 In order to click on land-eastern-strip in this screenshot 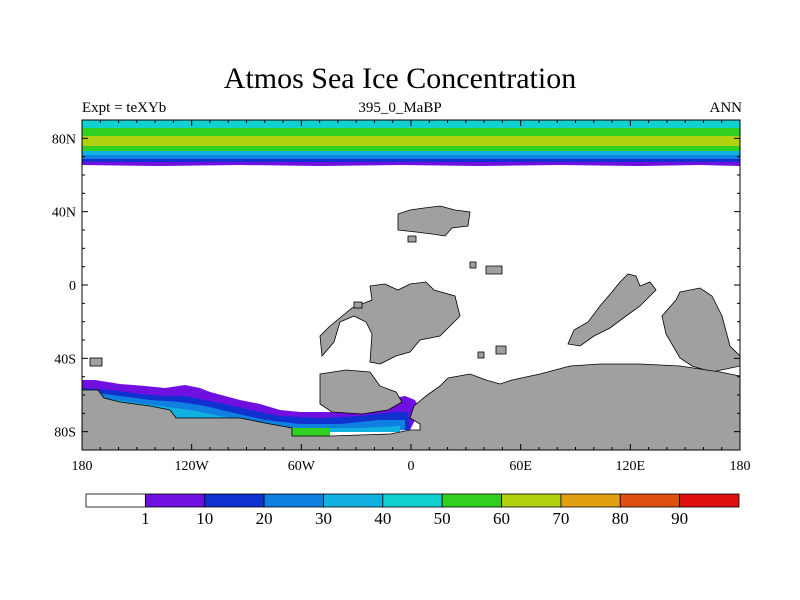, I will do `click(612, 310)`.